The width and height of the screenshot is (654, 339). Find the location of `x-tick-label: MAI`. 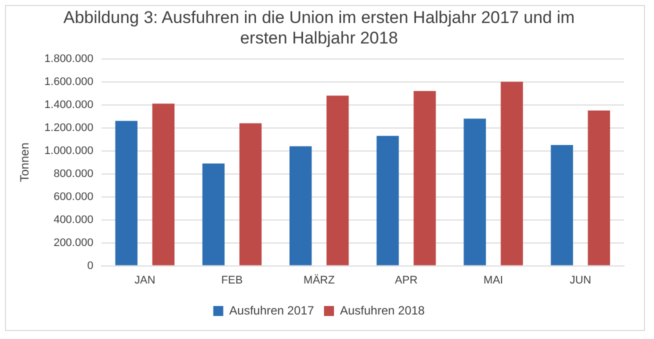

x-tick-label: MAI is located at coordinates (494, 280).